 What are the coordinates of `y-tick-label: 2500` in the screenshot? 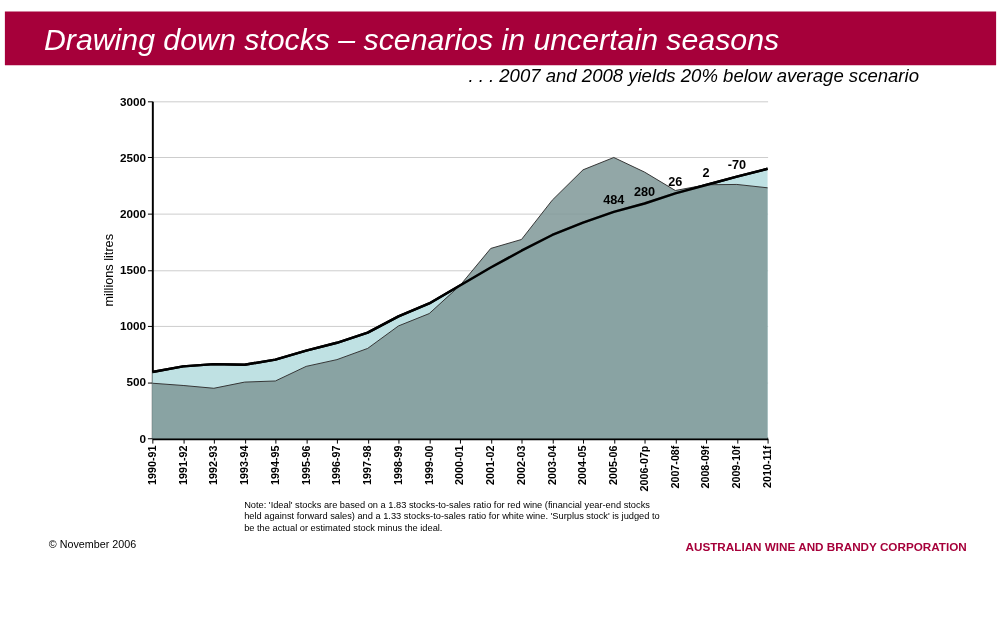 It's located at (133, 157).